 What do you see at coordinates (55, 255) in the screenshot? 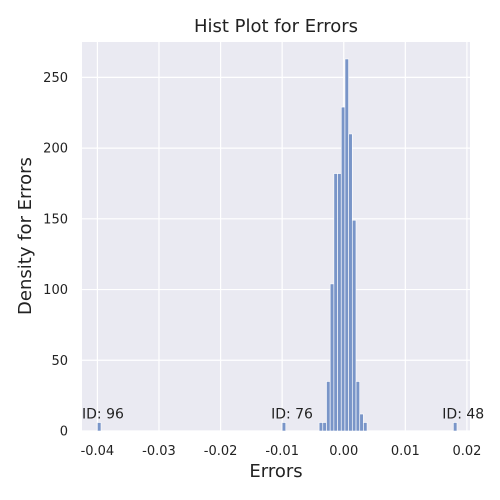
I see `y-axis-ticks: 0 50 100 150 200 250` at bounding box center [55, 255].